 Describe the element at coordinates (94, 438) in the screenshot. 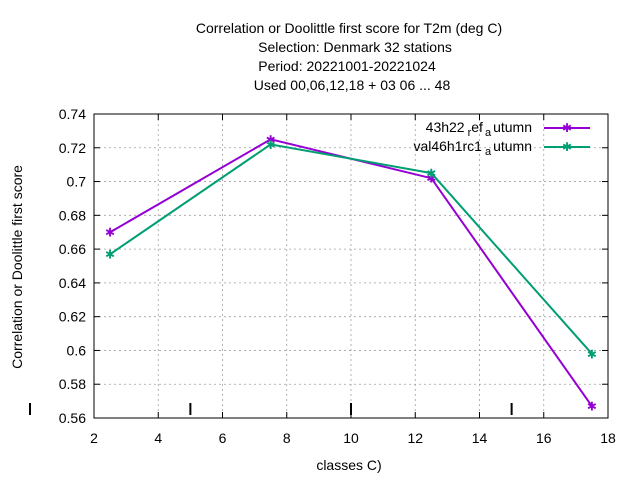

I see `x-tick-label: 2` at that location.